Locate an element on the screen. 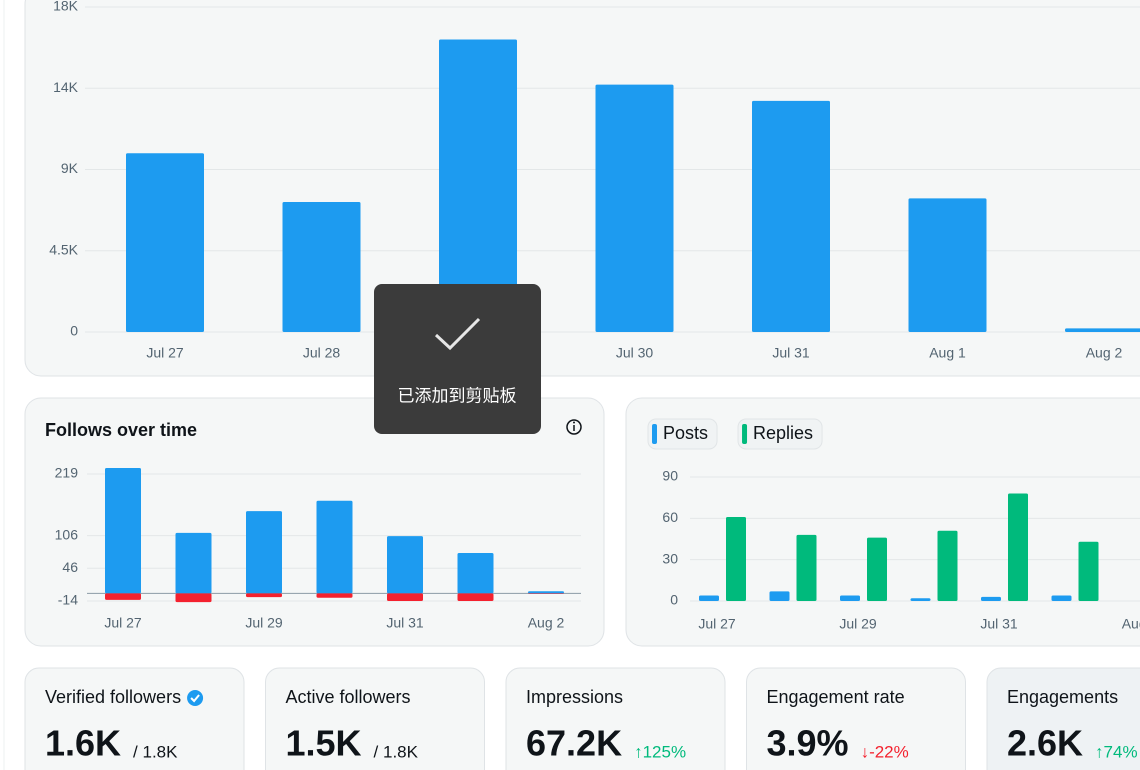 The height and width of the screenshot is (770, 1140). follows-title: Follows over time is located at coordinates (121, 430).